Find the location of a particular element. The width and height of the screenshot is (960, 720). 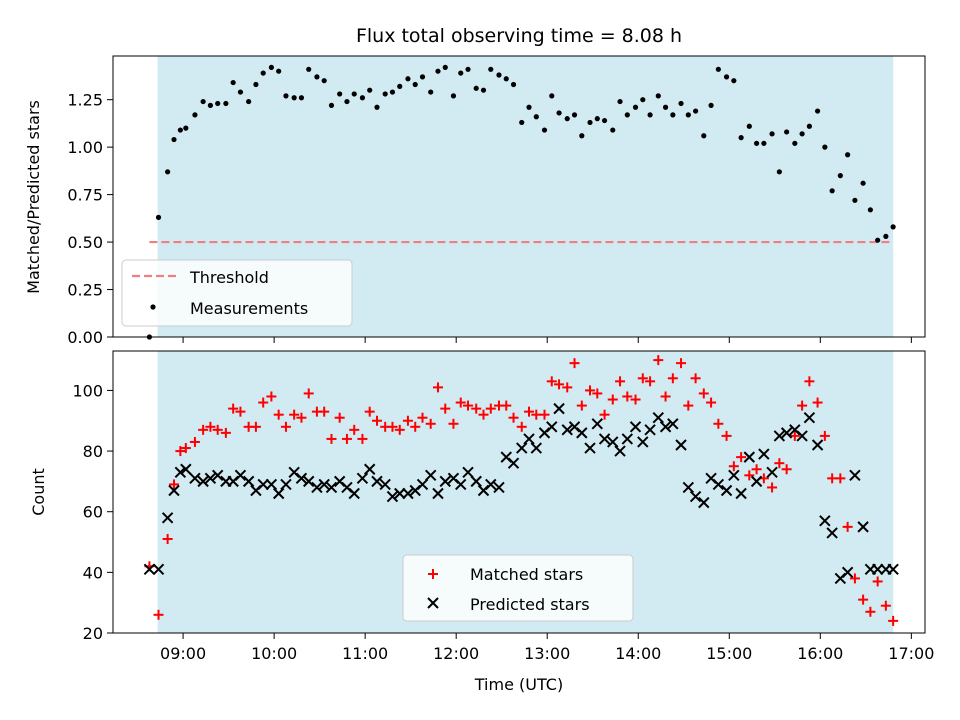

y-tick-label: 0.75 is located at coordinates (85, 195).